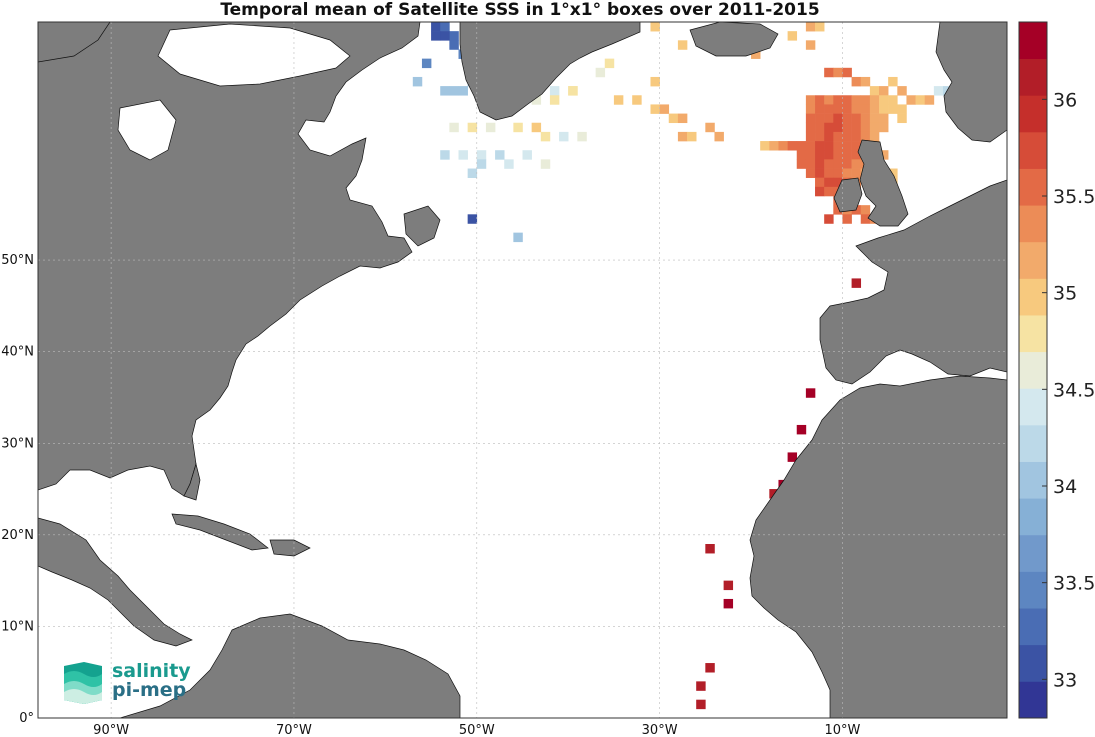 The image size is (1095, 737). I want to click on landmass-hispaniola, so click(290, 548).